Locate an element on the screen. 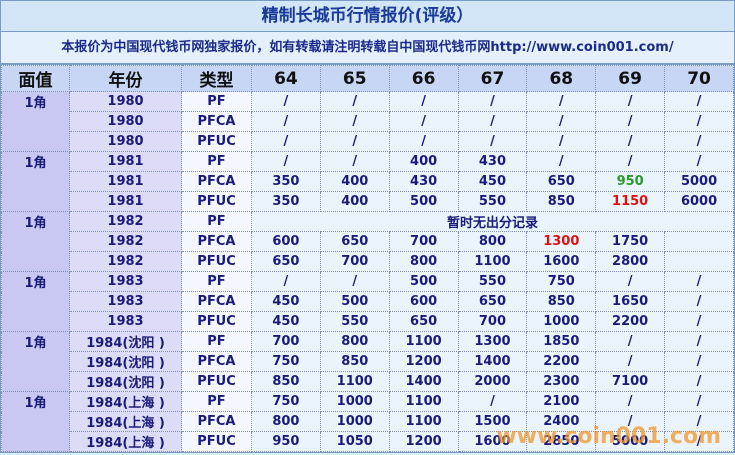 The width and height of the screenshot is (735, 455). year-cell: 1983 is located at coordinates (125, 281).